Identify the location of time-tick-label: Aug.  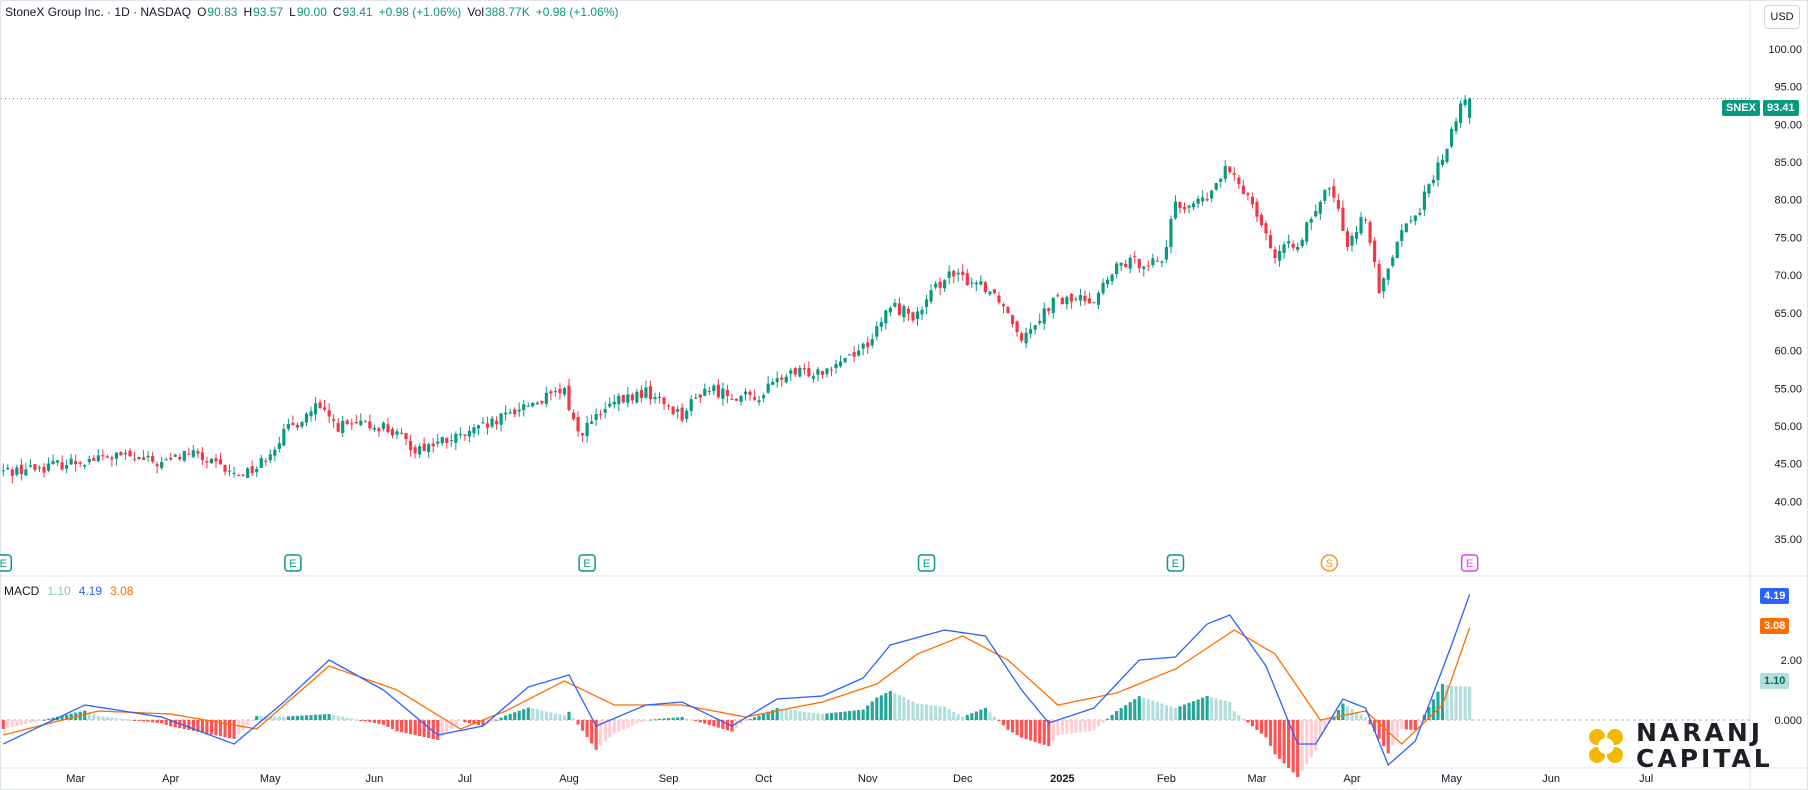
(569, 779).